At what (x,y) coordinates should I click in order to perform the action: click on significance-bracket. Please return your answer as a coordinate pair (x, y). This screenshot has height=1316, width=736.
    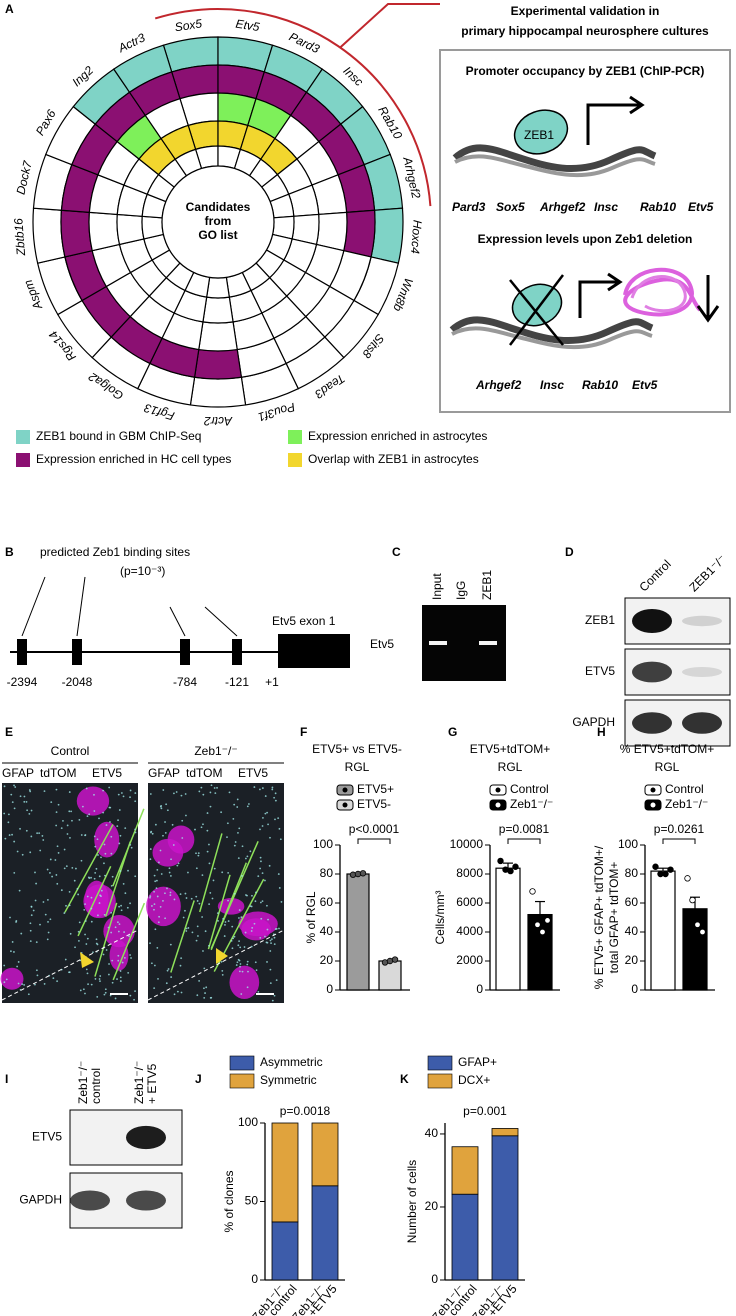
    Looking at the image, I should click on (374, 841).